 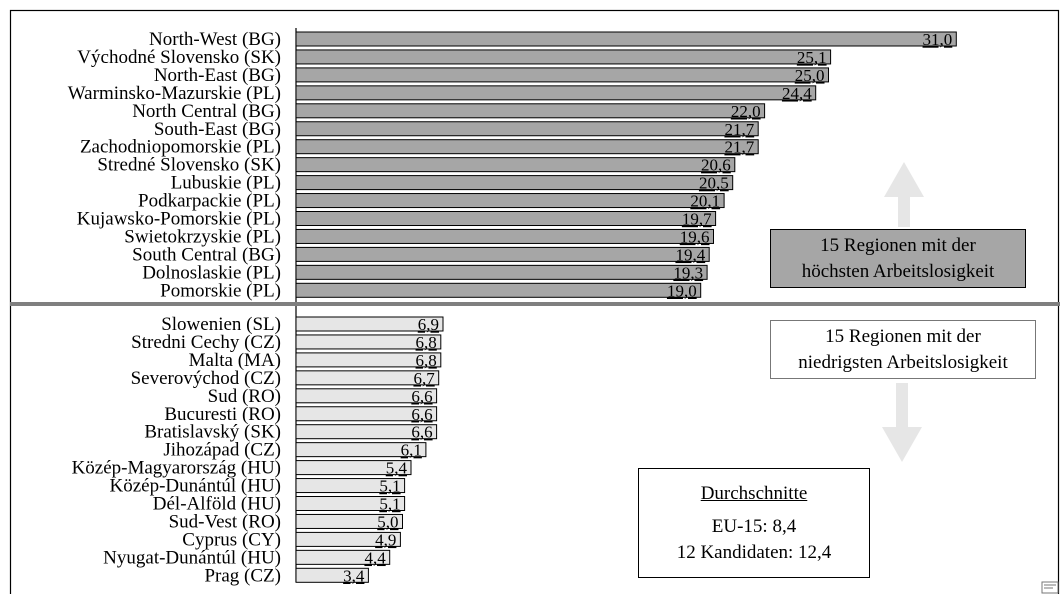 What do you see at coordinates (225, 521) in the screenshot?
I see `category-label: Sud-Vest (RO)` at bounding box center [225, 521].